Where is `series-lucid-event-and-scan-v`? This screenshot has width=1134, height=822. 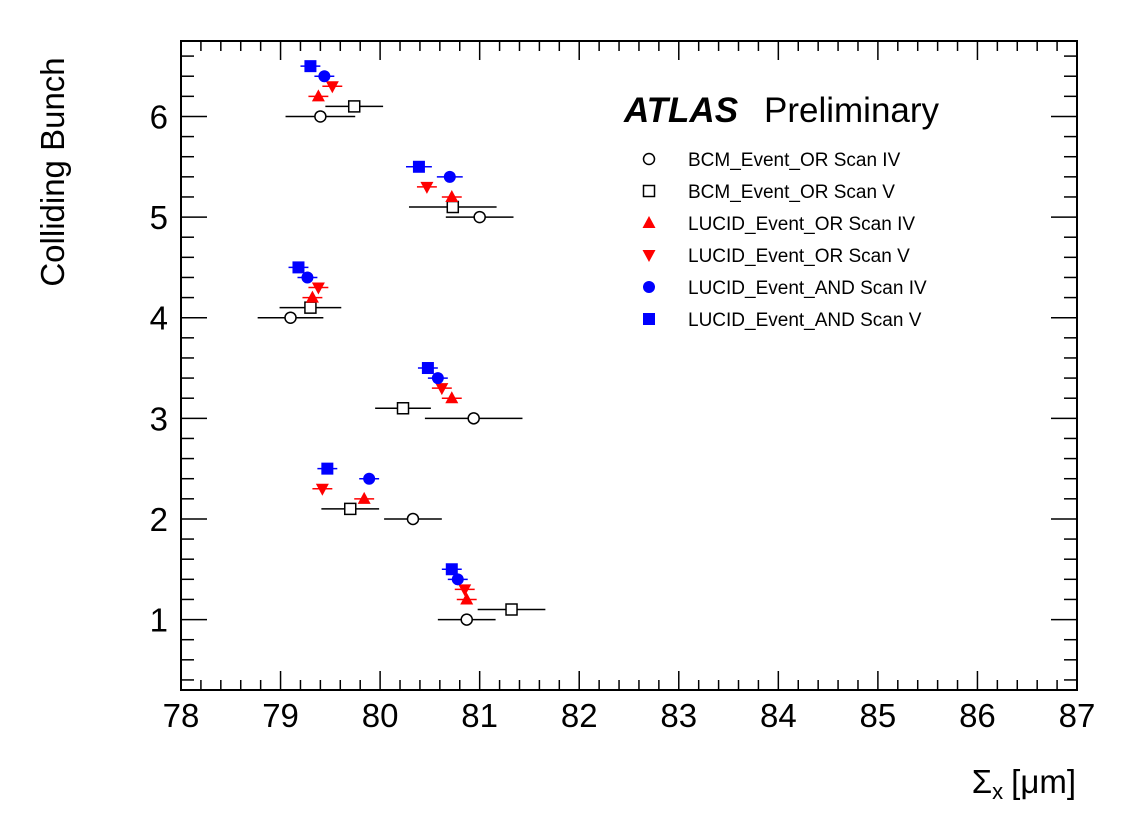 series-lucid-event-and-scan-v is located at coordinates (375, 318).